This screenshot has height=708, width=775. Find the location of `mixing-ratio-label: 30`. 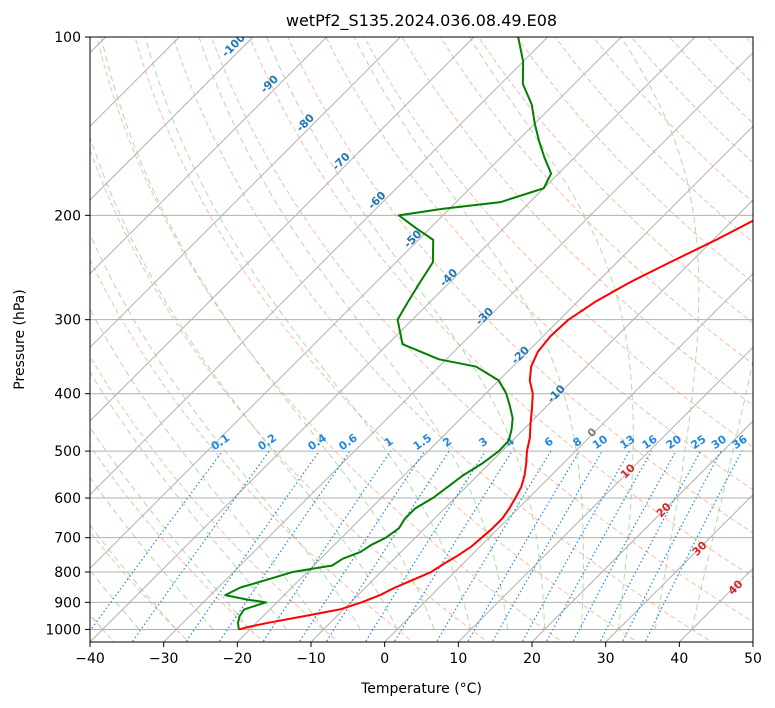

mixing-ratio-label: 30 is located at coordinates (719, 442).